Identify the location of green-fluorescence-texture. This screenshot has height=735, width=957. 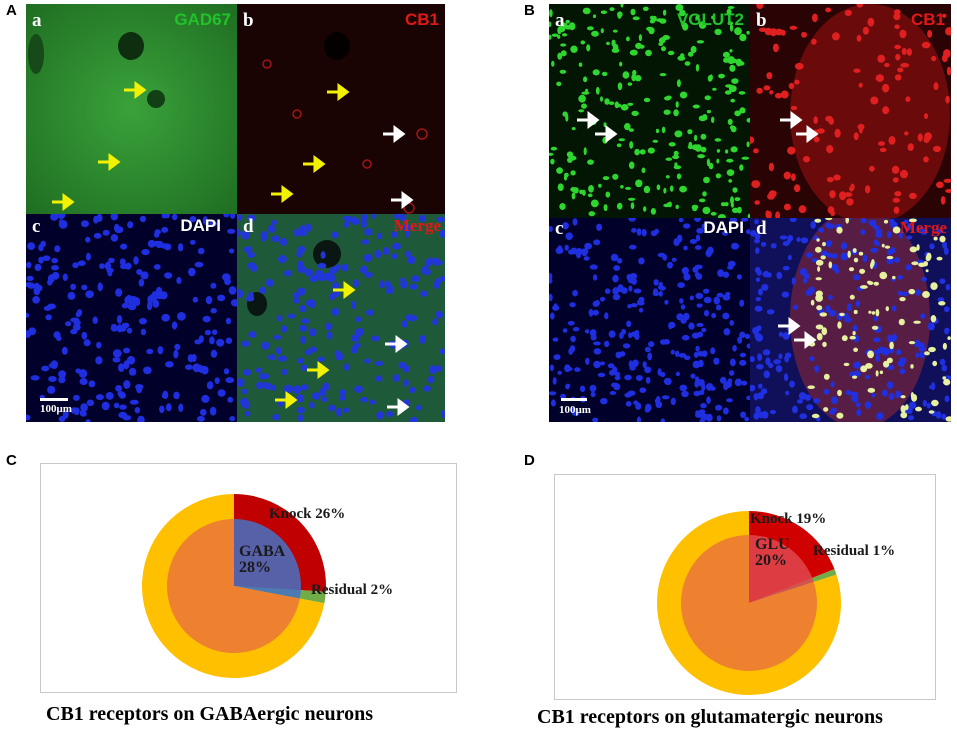
(131, 109).